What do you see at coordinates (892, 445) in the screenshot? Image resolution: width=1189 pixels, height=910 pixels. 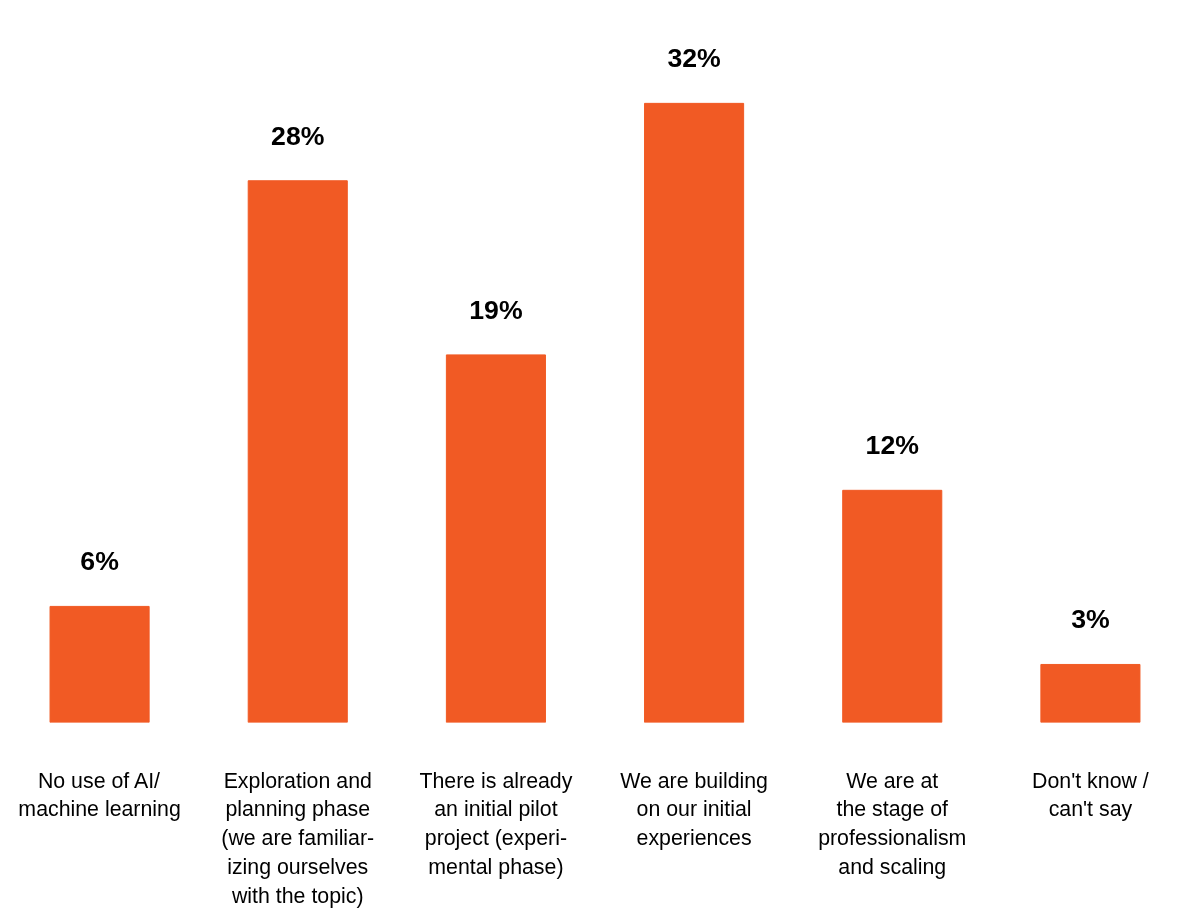 I see `data-label: 12%` at bounding box center [892, 445].